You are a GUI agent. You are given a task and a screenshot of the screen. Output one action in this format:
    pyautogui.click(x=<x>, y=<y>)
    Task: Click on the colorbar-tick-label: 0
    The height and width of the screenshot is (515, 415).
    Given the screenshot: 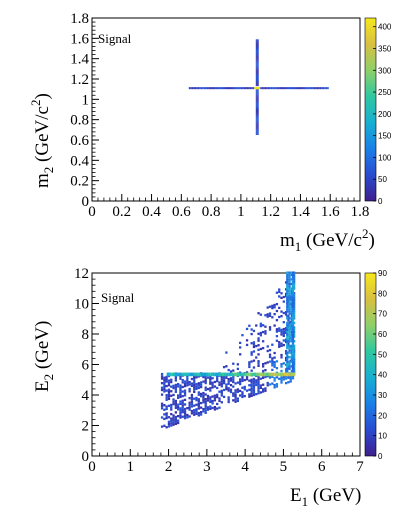 What is the action you would take?
    pyautogui.click(x=380, y=456)
    